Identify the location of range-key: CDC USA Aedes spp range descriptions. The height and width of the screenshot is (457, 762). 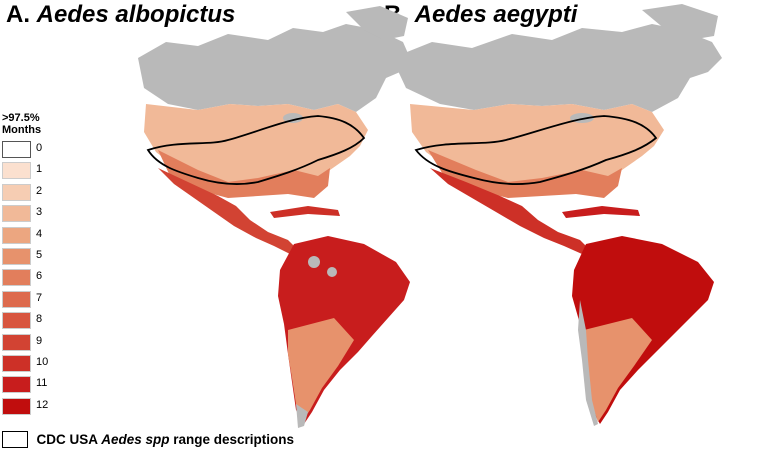
(148, 440).